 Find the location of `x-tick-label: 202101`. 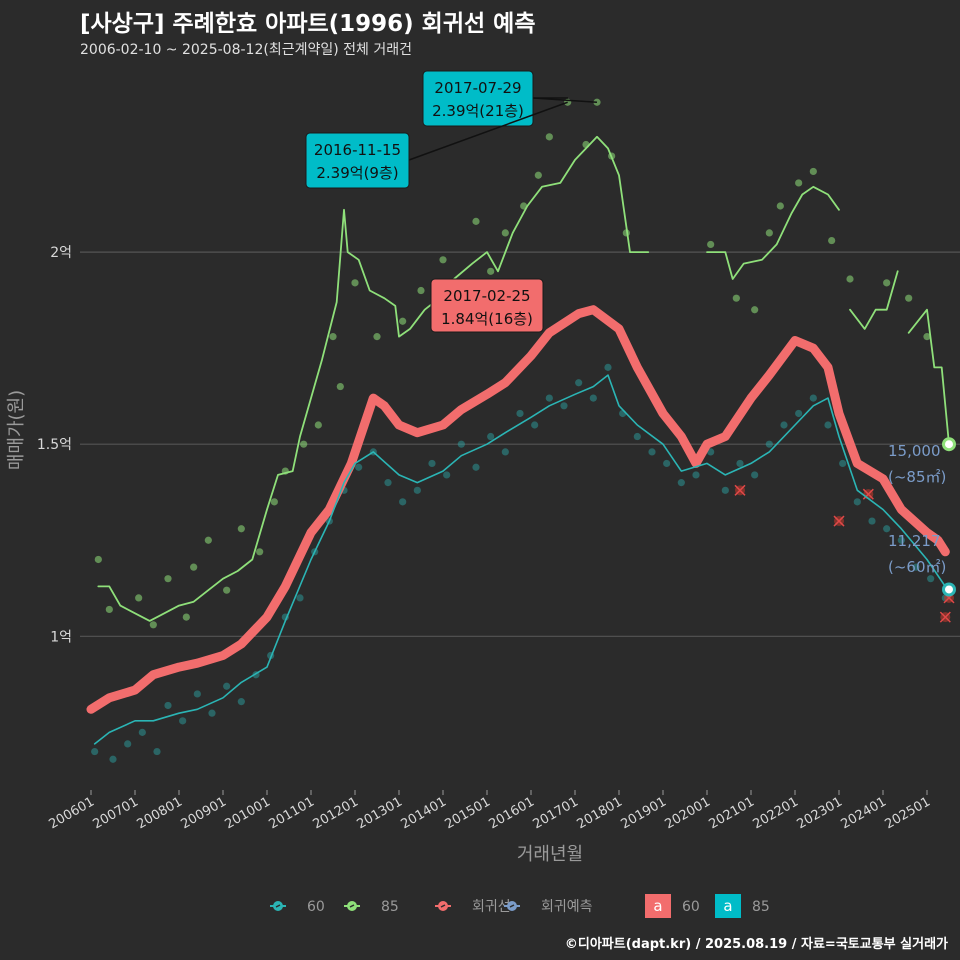

x-tick-label: 202101 is located at coordinates (732, 813).